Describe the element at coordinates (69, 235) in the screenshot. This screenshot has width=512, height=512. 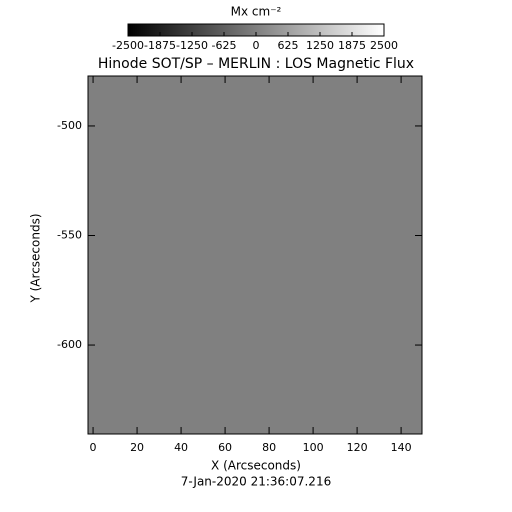
I see `y-tick-label: -550` at that location.